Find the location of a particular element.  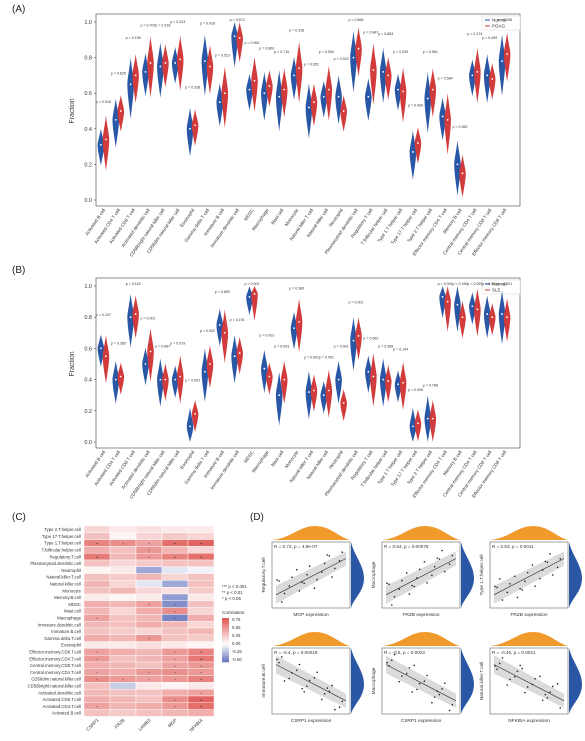

violin-pair: p = 0.003 is located at coordinates (281, 385).